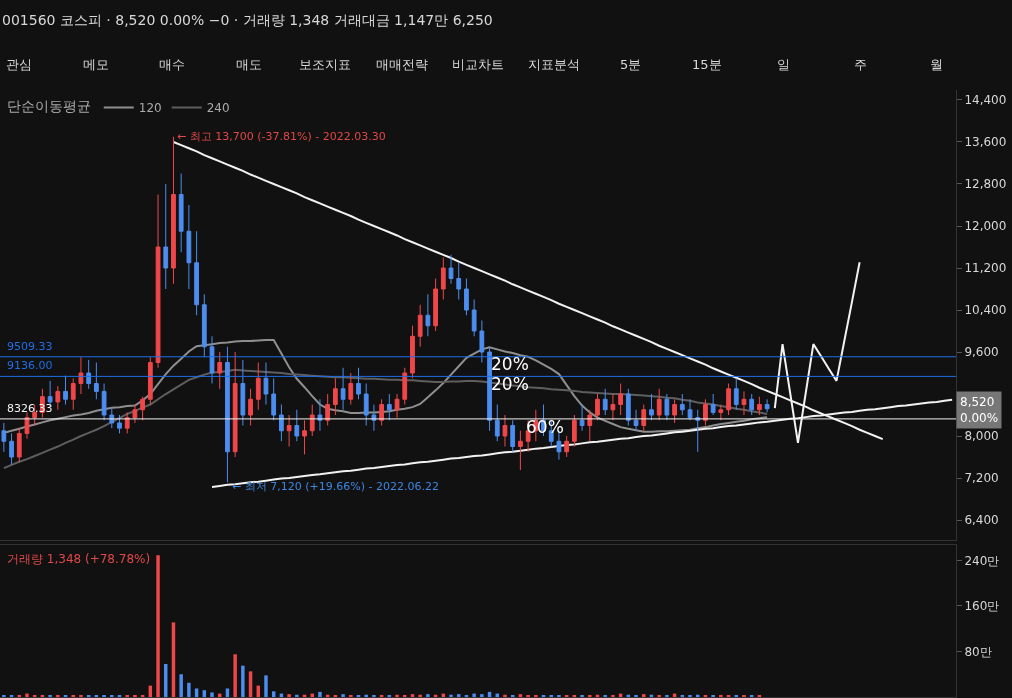  Describe the element at coordinates (783, 64) in the screenshot. I see `text: 일` at that location.